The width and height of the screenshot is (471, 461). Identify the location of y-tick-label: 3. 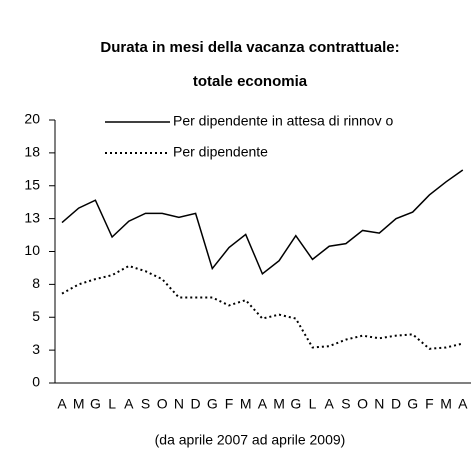
(36, 349).